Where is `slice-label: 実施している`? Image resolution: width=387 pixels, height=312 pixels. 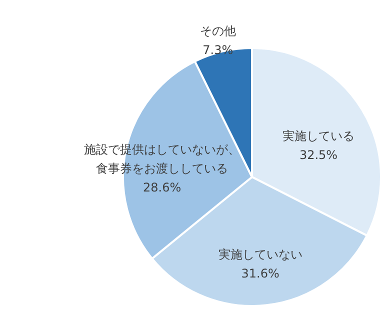 slice-label: 実施している is located at coordinates (318, 136).